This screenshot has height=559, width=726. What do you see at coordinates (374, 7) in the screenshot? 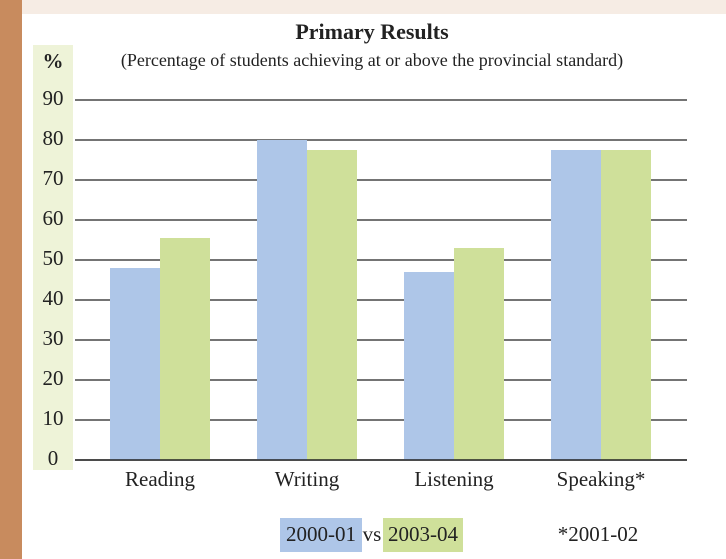
I see `top-strip` at bounding box center [374, 7].